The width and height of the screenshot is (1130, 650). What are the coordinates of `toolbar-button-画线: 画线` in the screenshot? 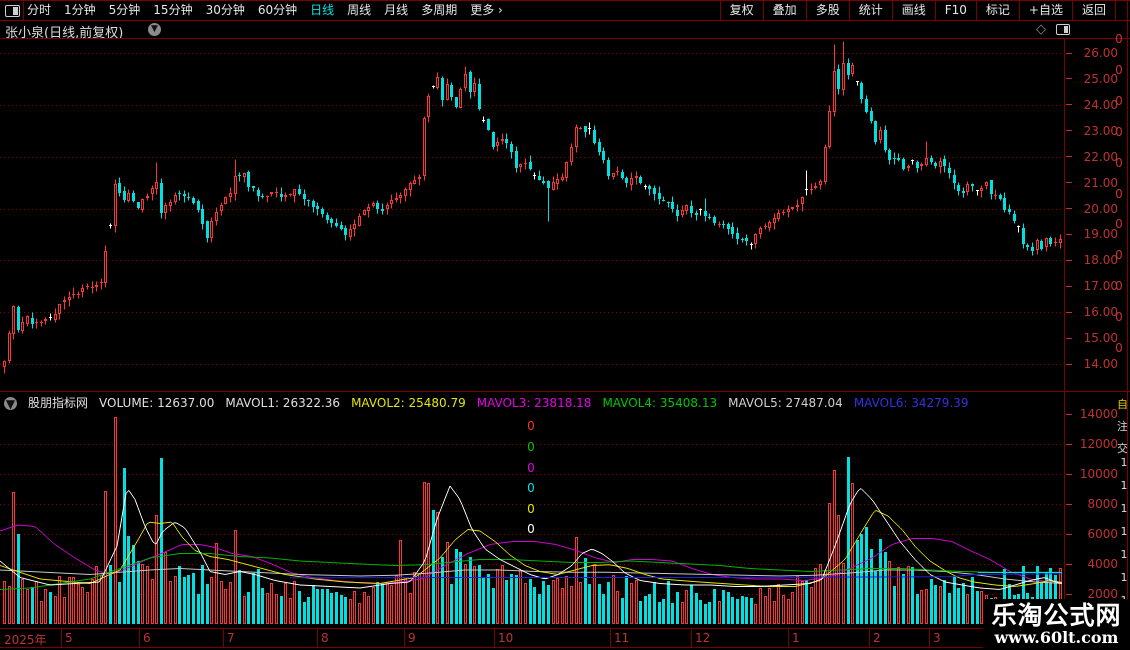 It's located at (913, 10).